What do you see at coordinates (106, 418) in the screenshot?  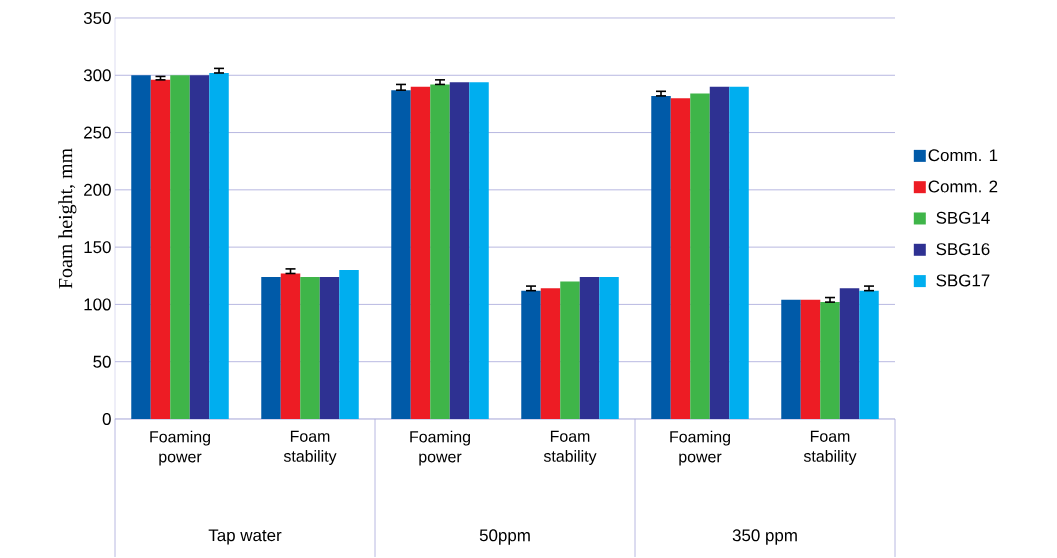 I see `y-tick-label: 0` at bounding box center [106, 418].